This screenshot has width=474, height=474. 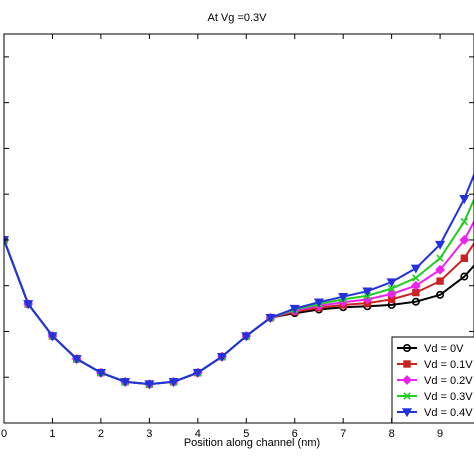 What do you see at coordinates (198, 434) in the screenshot?
I see `x-tick-label: 4` at bounding box center [198, 434].